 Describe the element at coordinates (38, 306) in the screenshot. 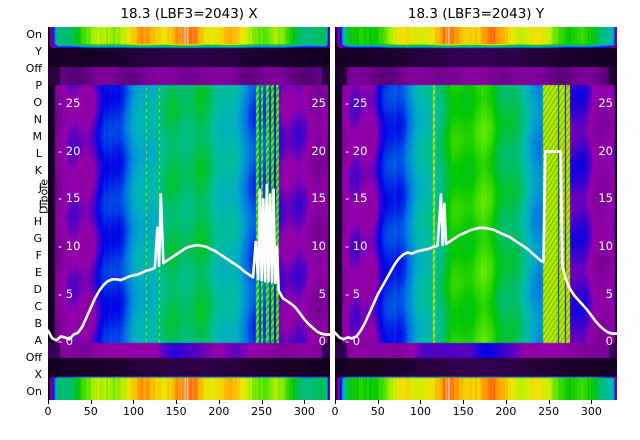

I see `category-tick-c-16: C` at that location.